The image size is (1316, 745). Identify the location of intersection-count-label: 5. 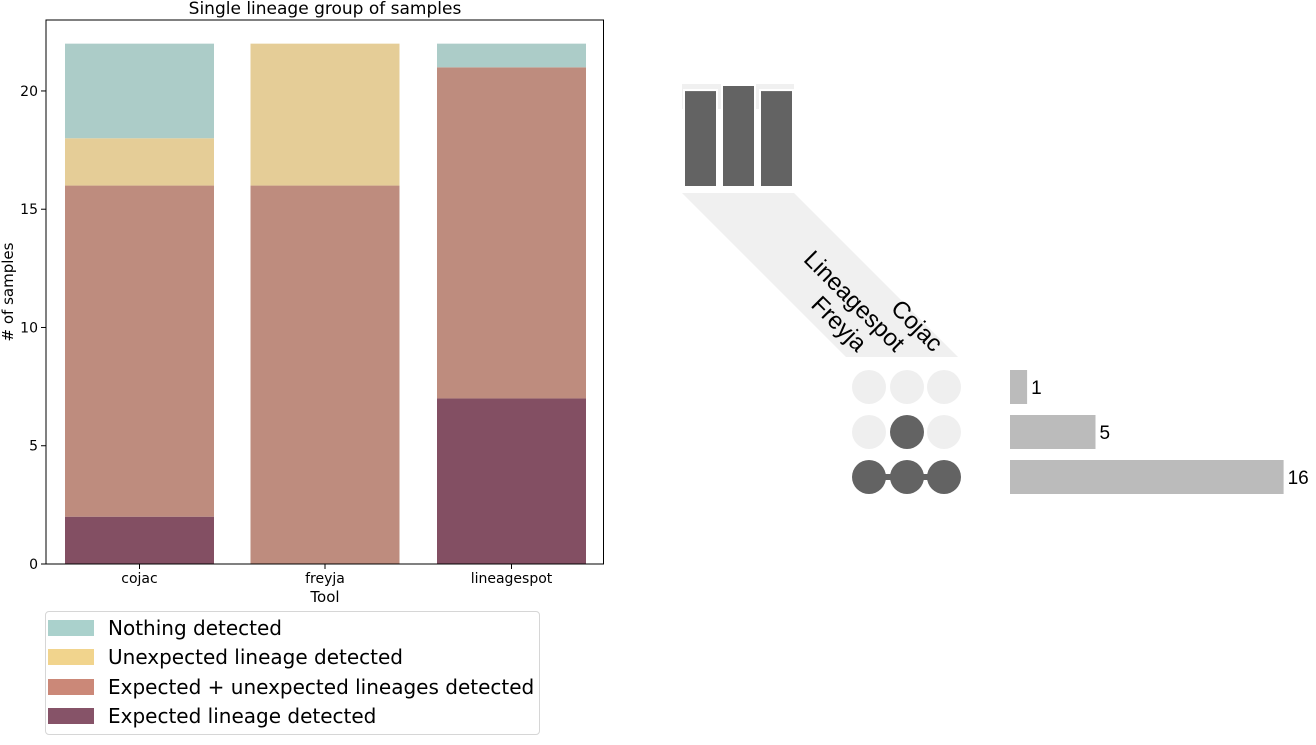
(1105, 433).